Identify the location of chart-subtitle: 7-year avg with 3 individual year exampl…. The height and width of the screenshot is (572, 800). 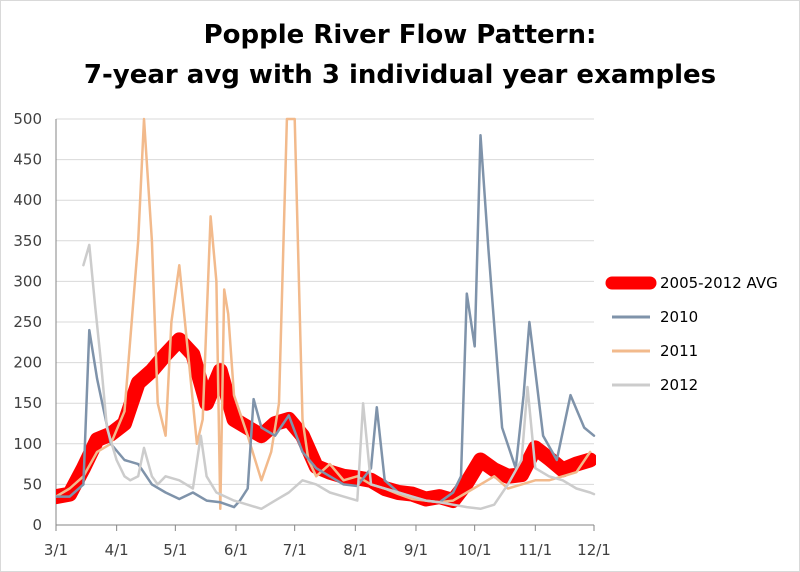
(400, 75).